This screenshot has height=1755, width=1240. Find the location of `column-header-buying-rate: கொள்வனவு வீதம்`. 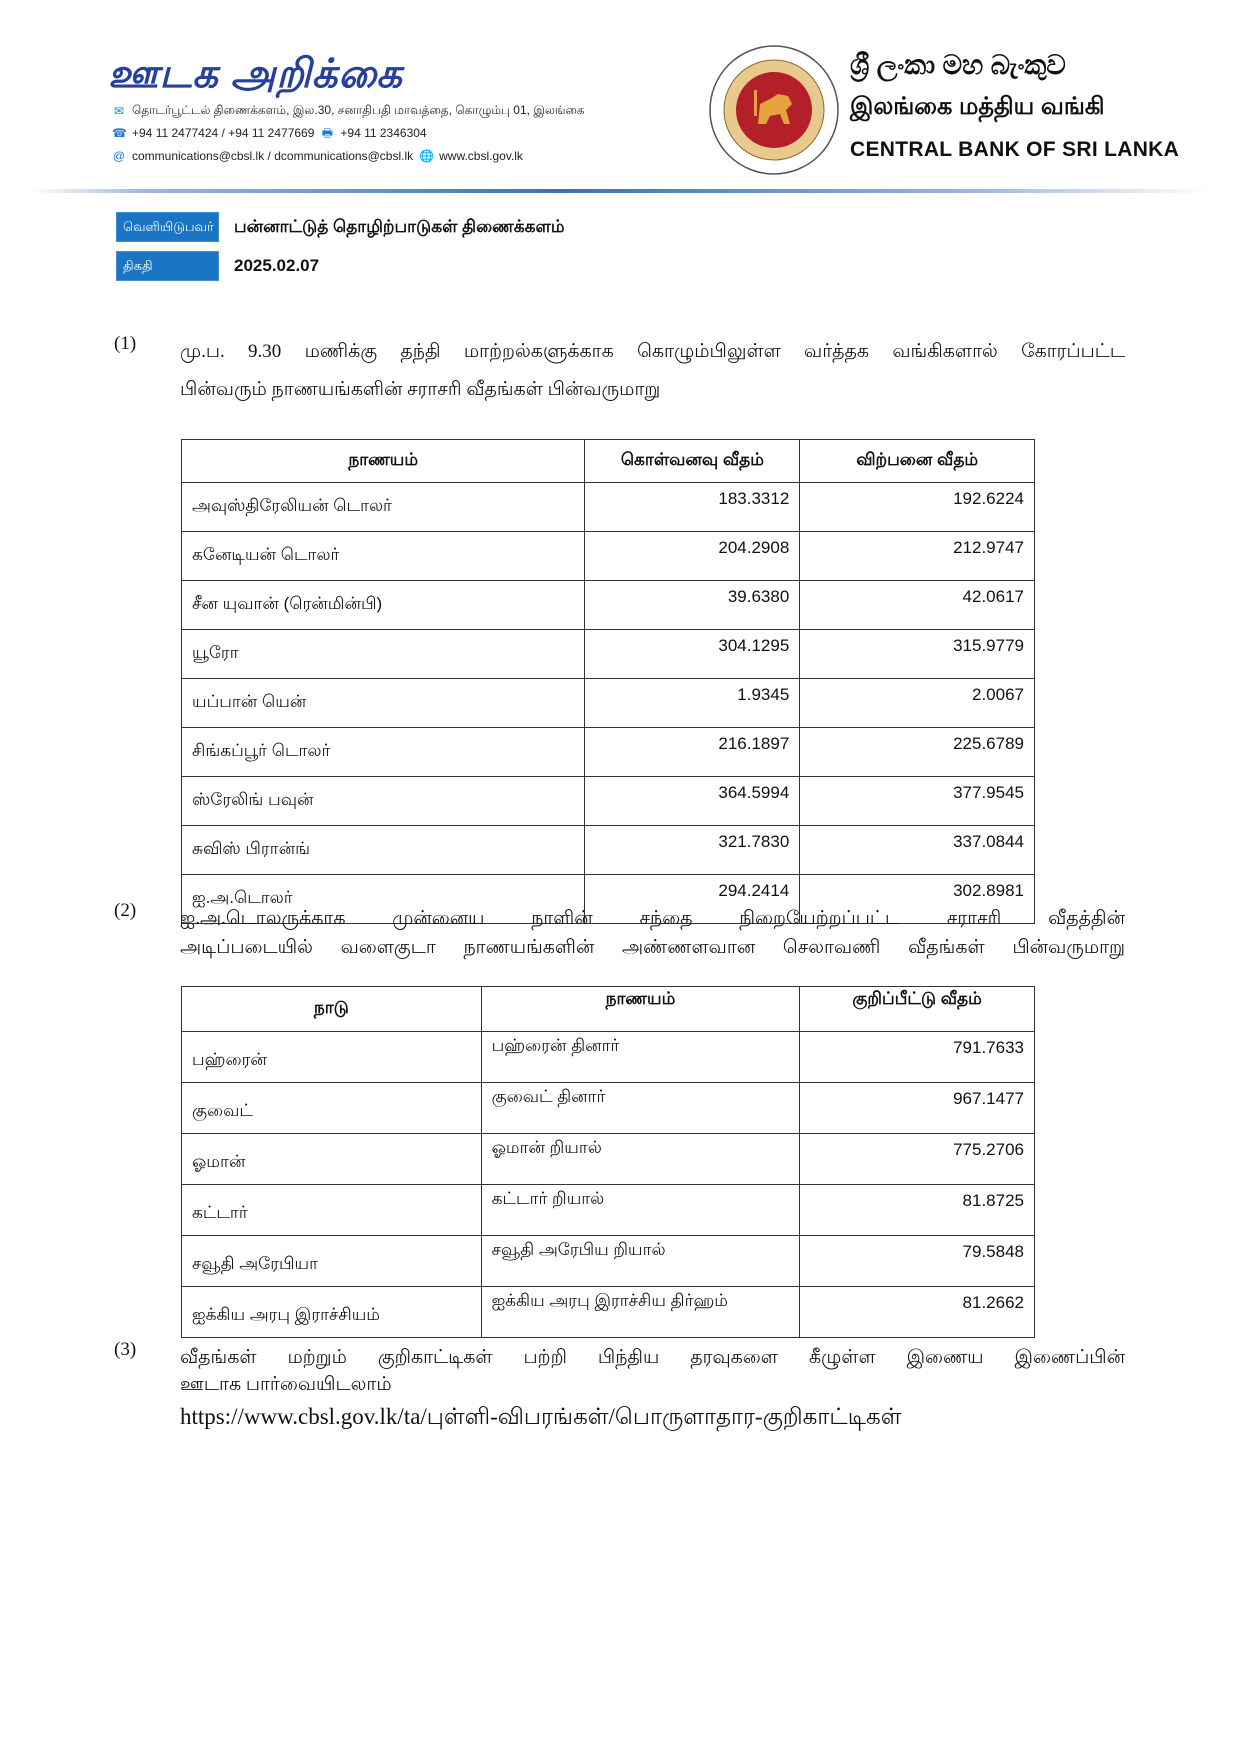

column-header-buying-rate: கொள்வனவு வீதம் is located at coordinates (692, 461).